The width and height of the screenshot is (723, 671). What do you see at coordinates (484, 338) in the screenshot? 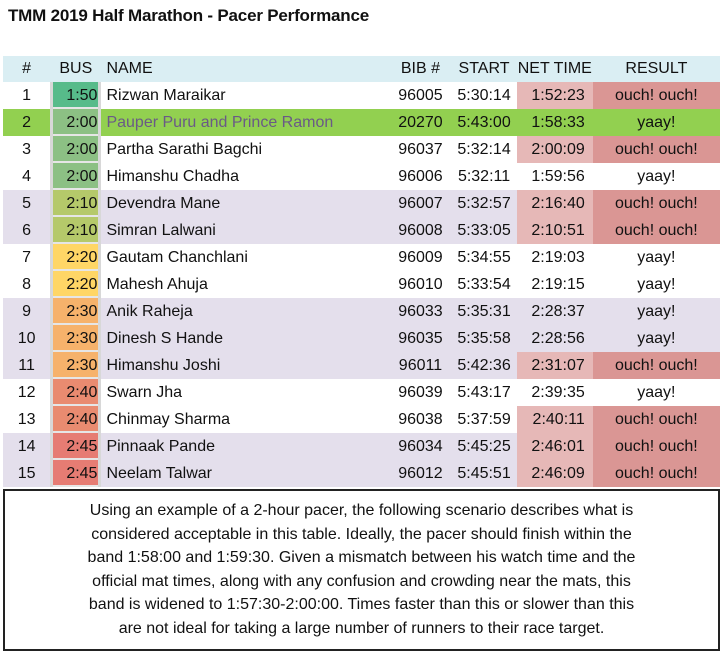
I see `start-cell: 5:35:58` at bounding box center [484, 338].